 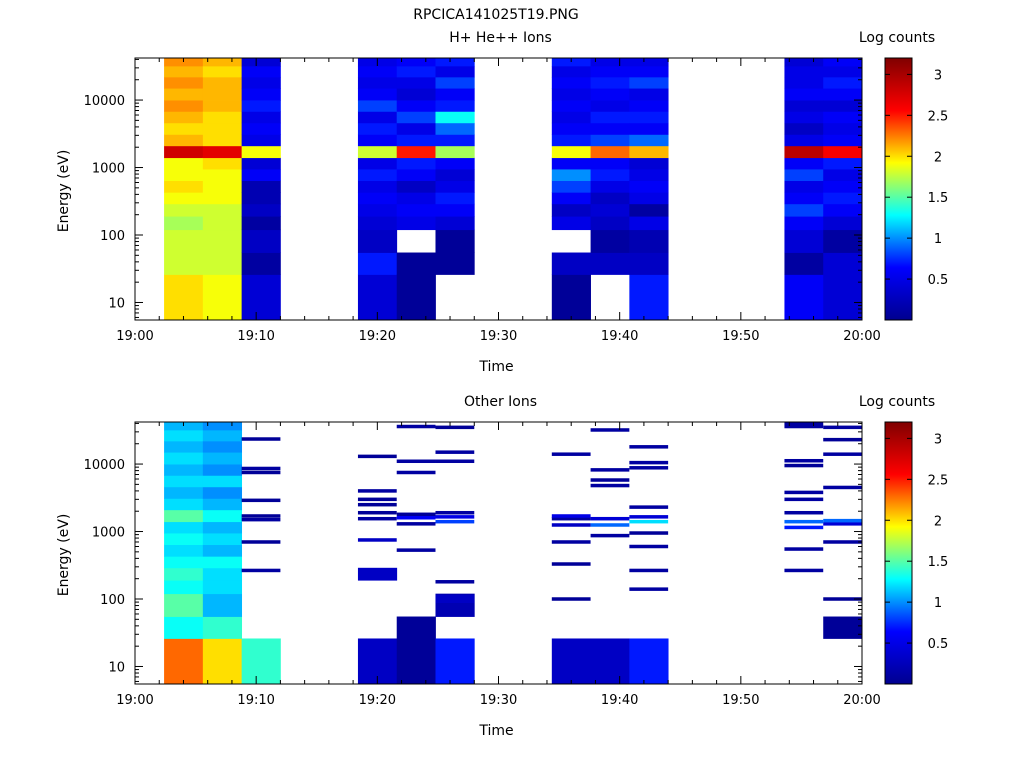 What do you see at coordinates (619, 336) in the screenshot?
I see `x-tick-label: 19:40` at bounding box center [619, 336].